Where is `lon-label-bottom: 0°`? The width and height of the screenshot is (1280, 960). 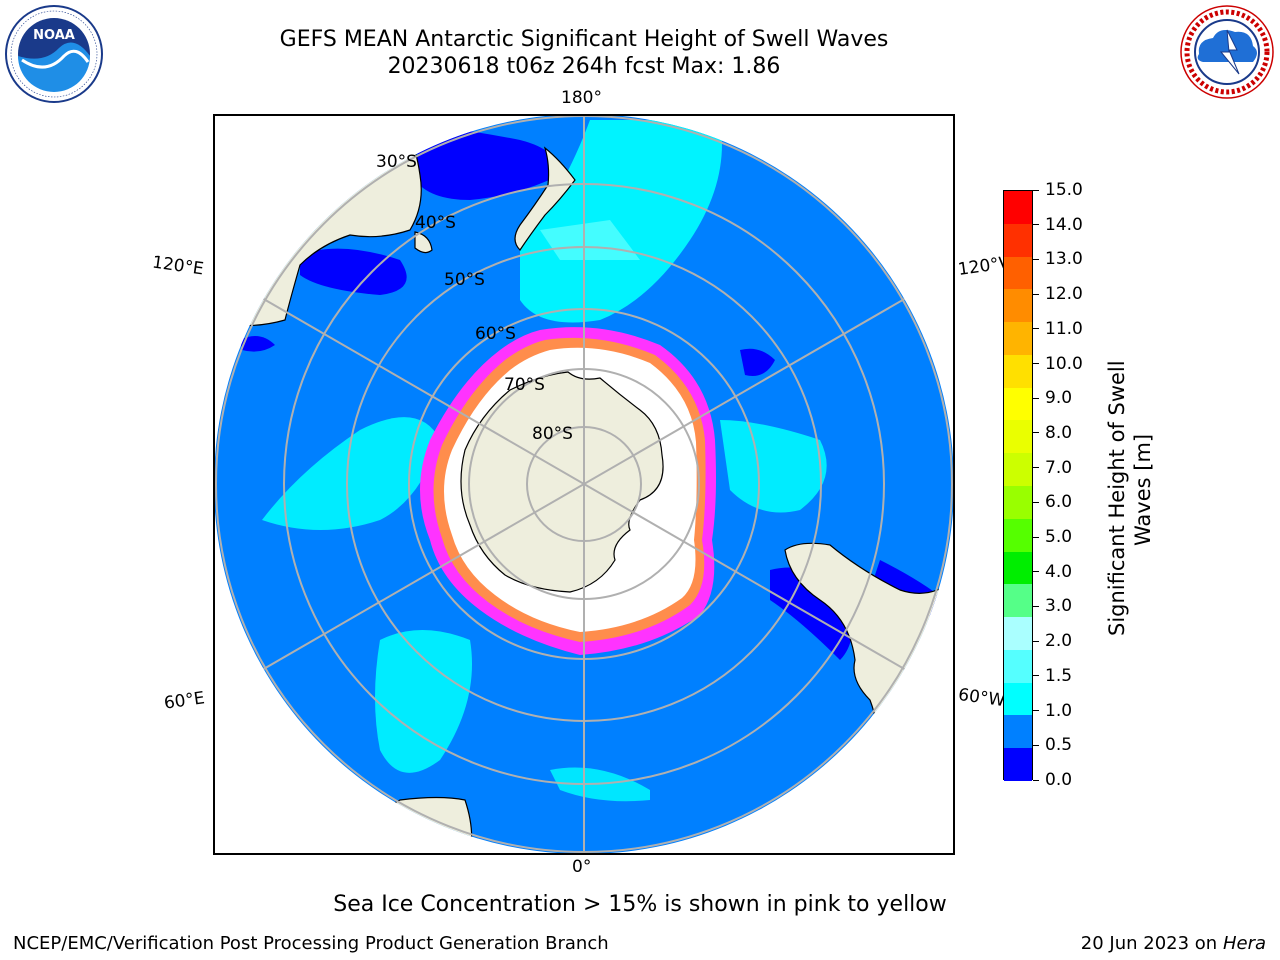 lon-label-bottom: 0° is located at coordinates (582, 867).